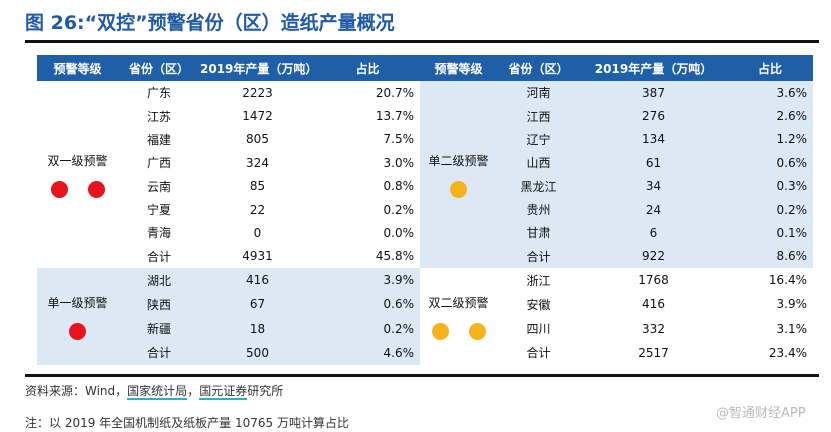 This screenshot has height=432, width=831. Describe the element at coordinates (257, 352) in the screenshot. I see `output-cell: 500` at that location.